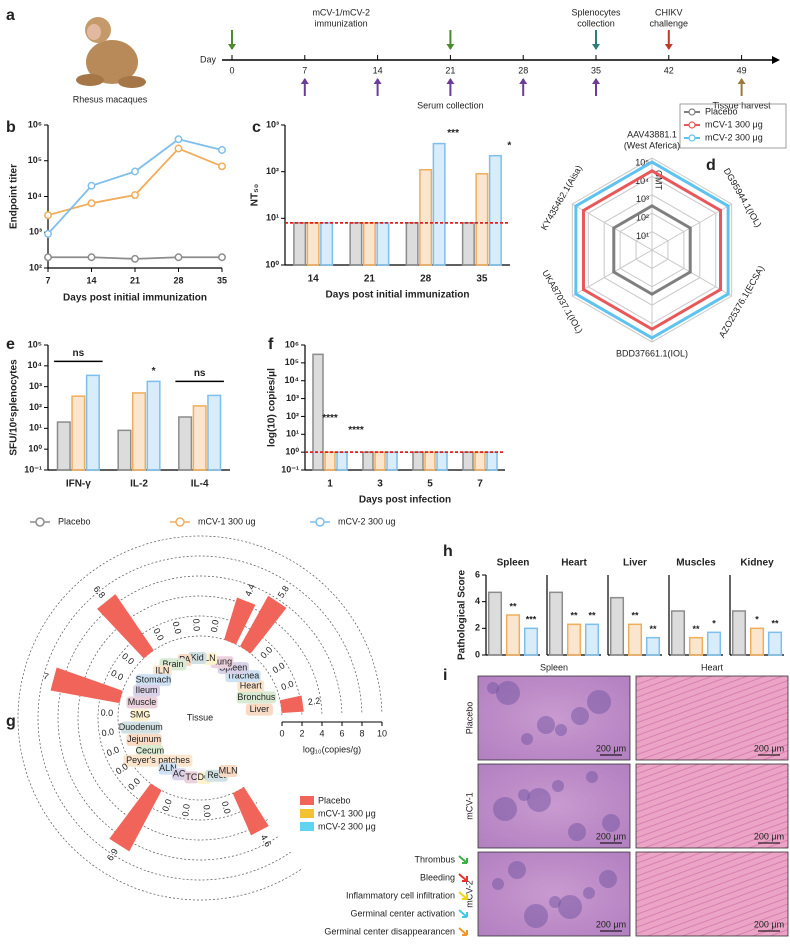 The height and width of the screenshot is (950, 790). I want to click on bar-value-label: 5.8, so click(283, 592).